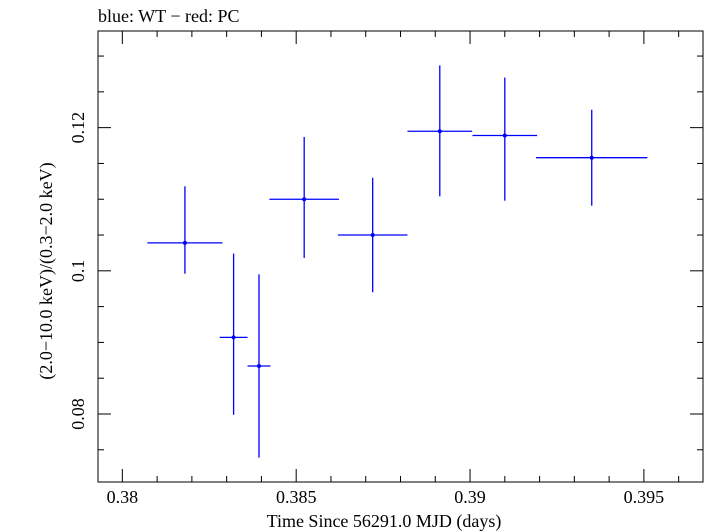  Describe the element at coordinates (644, 497) in the screenshot. I see `x-tick-label: 0.395` at that location.